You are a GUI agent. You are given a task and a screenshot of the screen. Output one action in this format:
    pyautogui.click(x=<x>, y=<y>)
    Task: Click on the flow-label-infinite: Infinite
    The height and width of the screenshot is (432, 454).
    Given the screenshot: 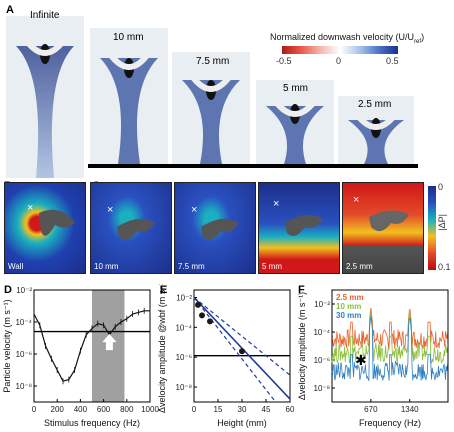 What is the action you would take?
    pyautogui.click(x=45, y=15)
    